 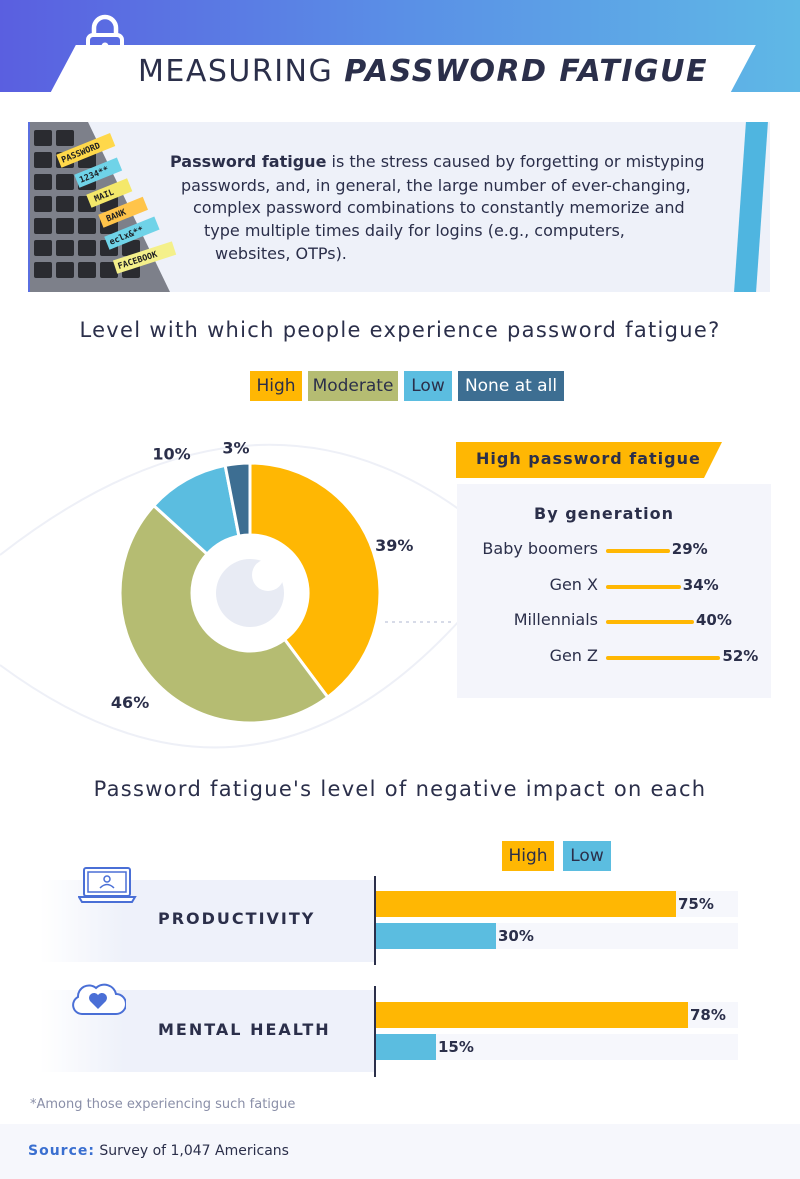 What do you see at coordinates (573, 584) in the screenshot?
I see `generation-label: Gen X` at bounding box center [573, 584].